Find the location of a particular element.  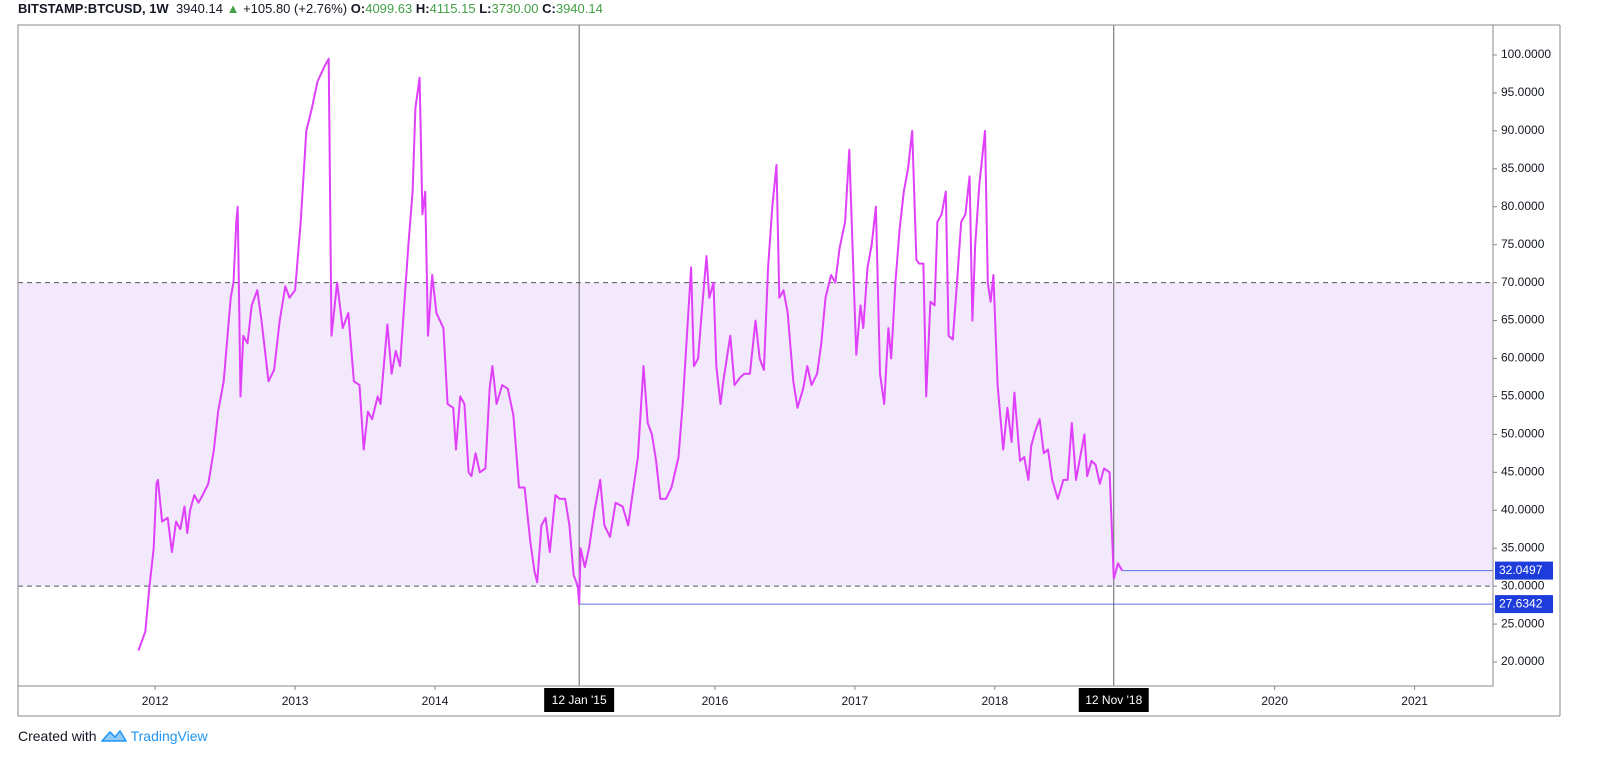

created-with: Created with is located at coordinates (57, 736).